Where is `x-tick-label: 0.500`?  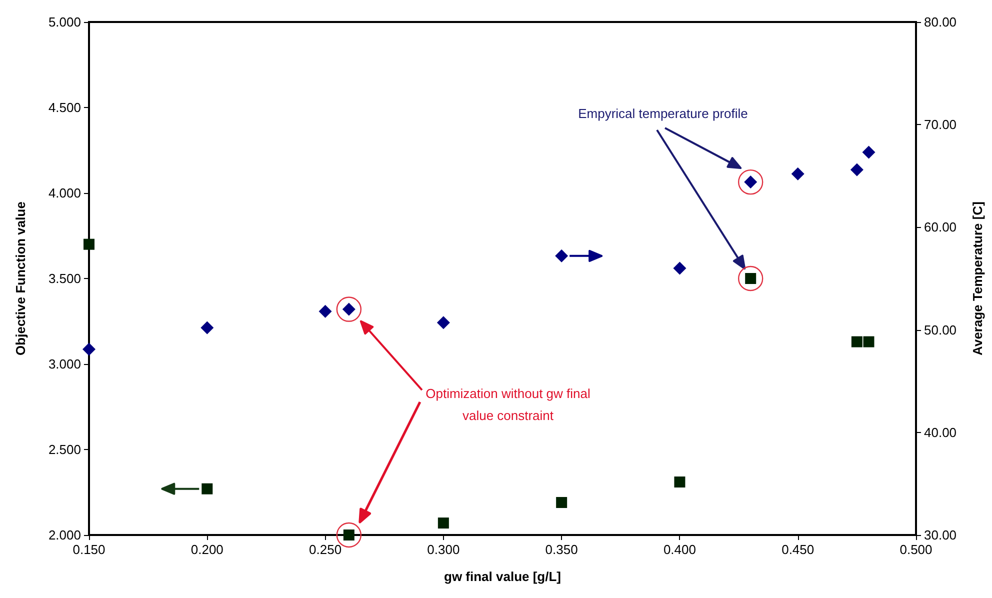 x-tick-label: 0.500 is located at coordinates (916, 549).